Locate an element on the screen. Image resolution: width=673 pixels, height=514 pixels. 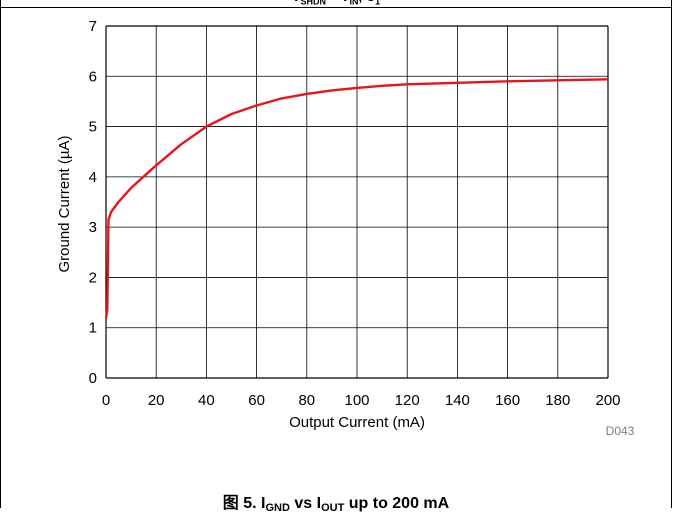
x-tick-label: 100 is located at coordinates (356, 400).